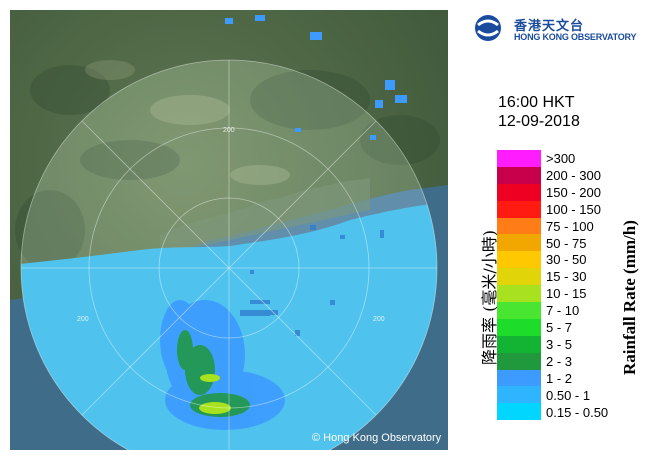 This screenshot has height=457, width=645. Describe the element at coordinates (575, 37) in the screenshot. I see `logo-name-en: HONG KONG OBSERVATORY` at that location.